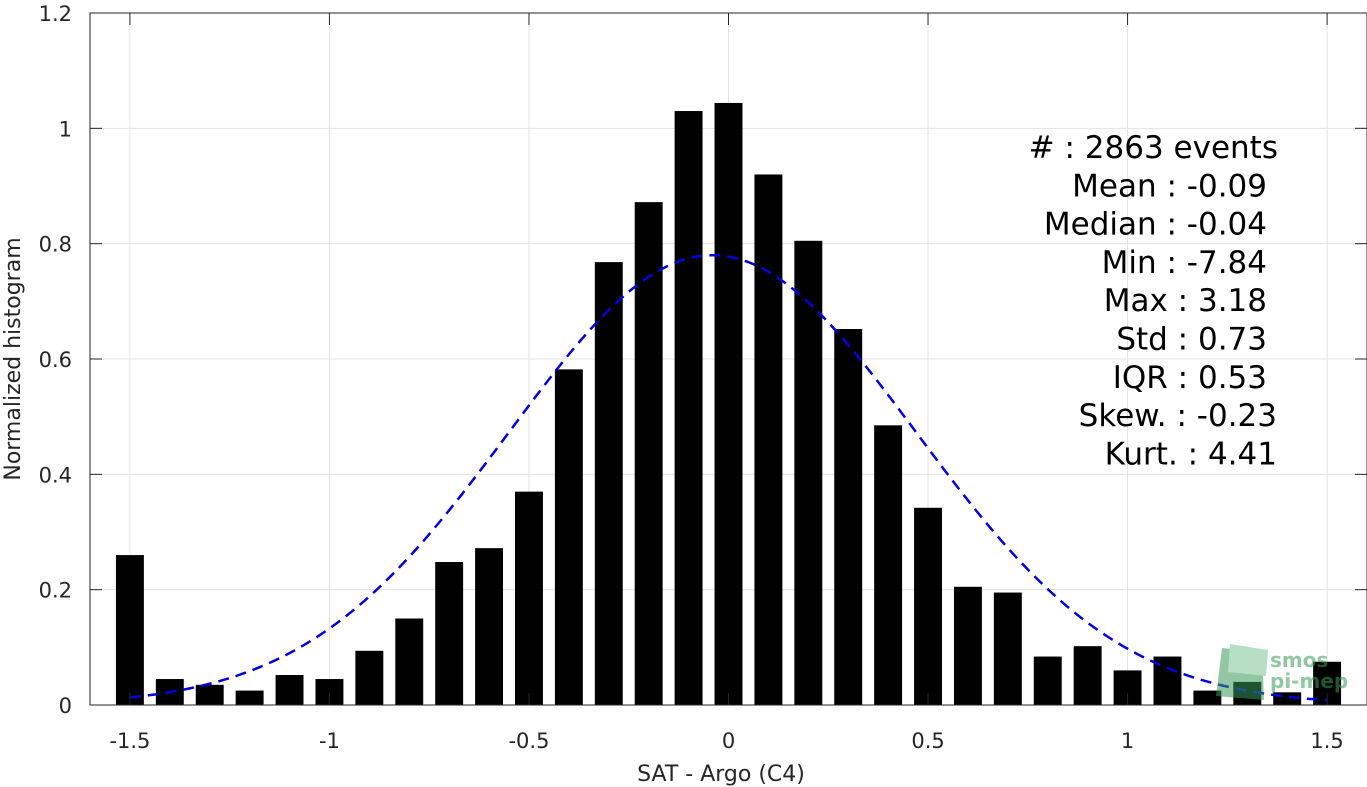  I want to click on x-tick-label: 1, so click(1127, 741).